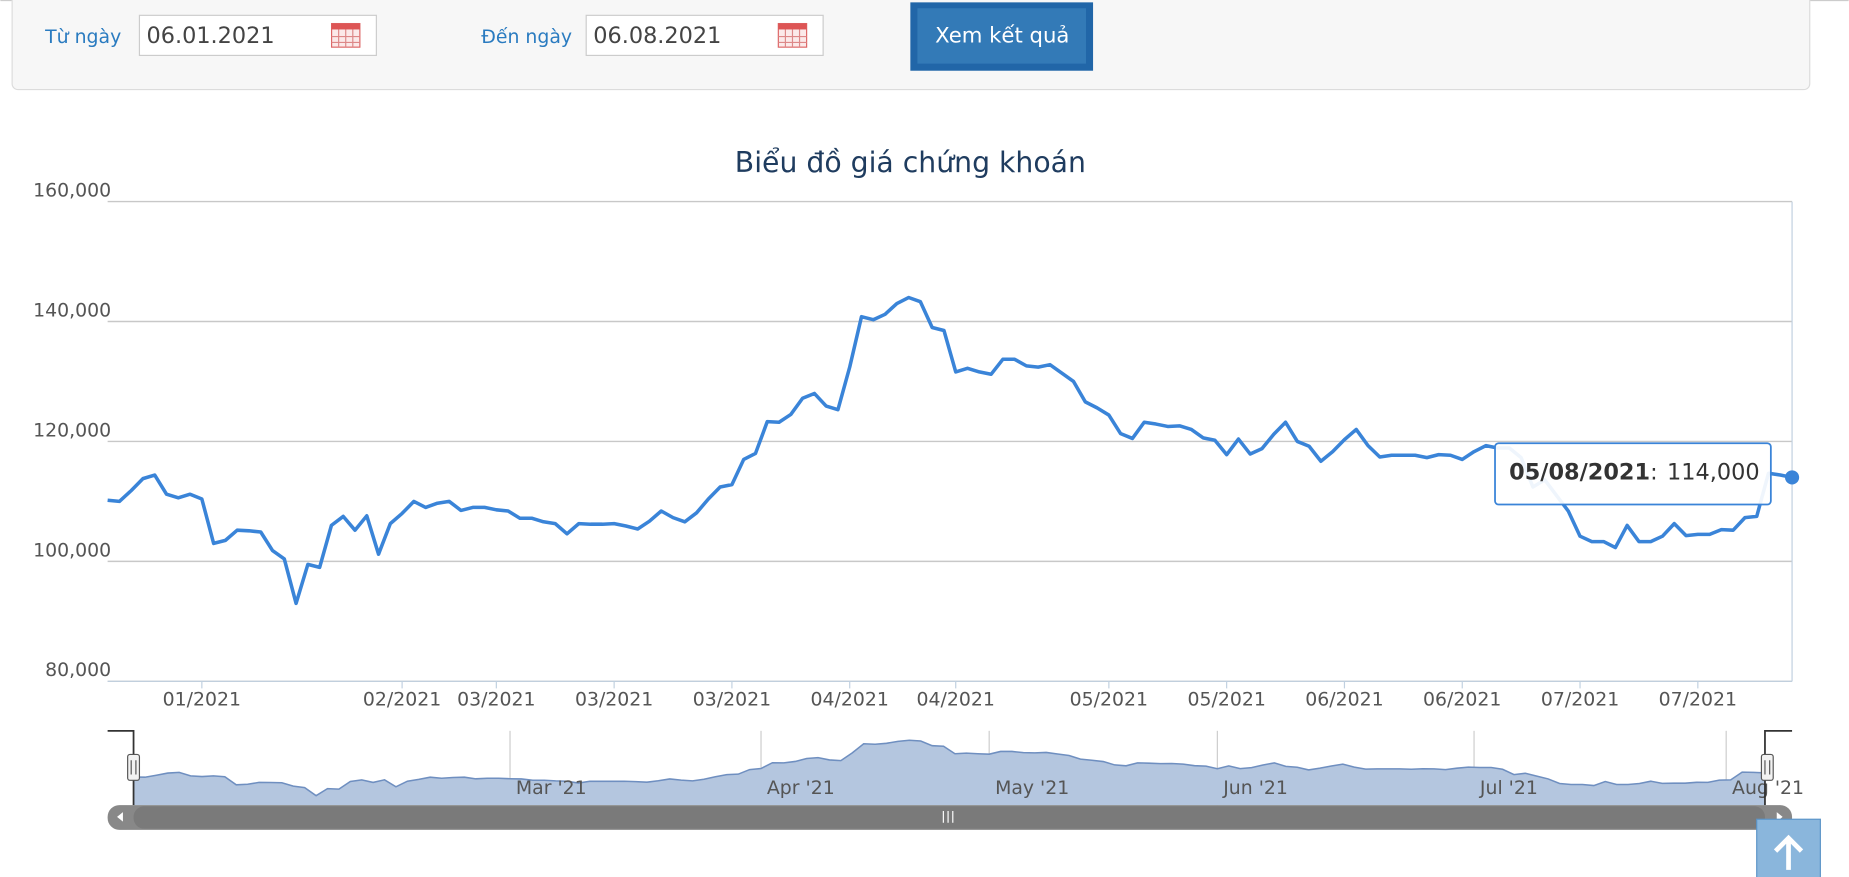 The width and height of the screenshot is (1849, 877). I want to click on tooltip-date: 05/08/2021, so click(1579, 472).